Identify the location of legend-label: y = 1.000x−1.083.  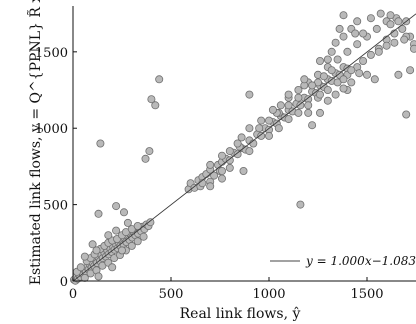
(360, 261).